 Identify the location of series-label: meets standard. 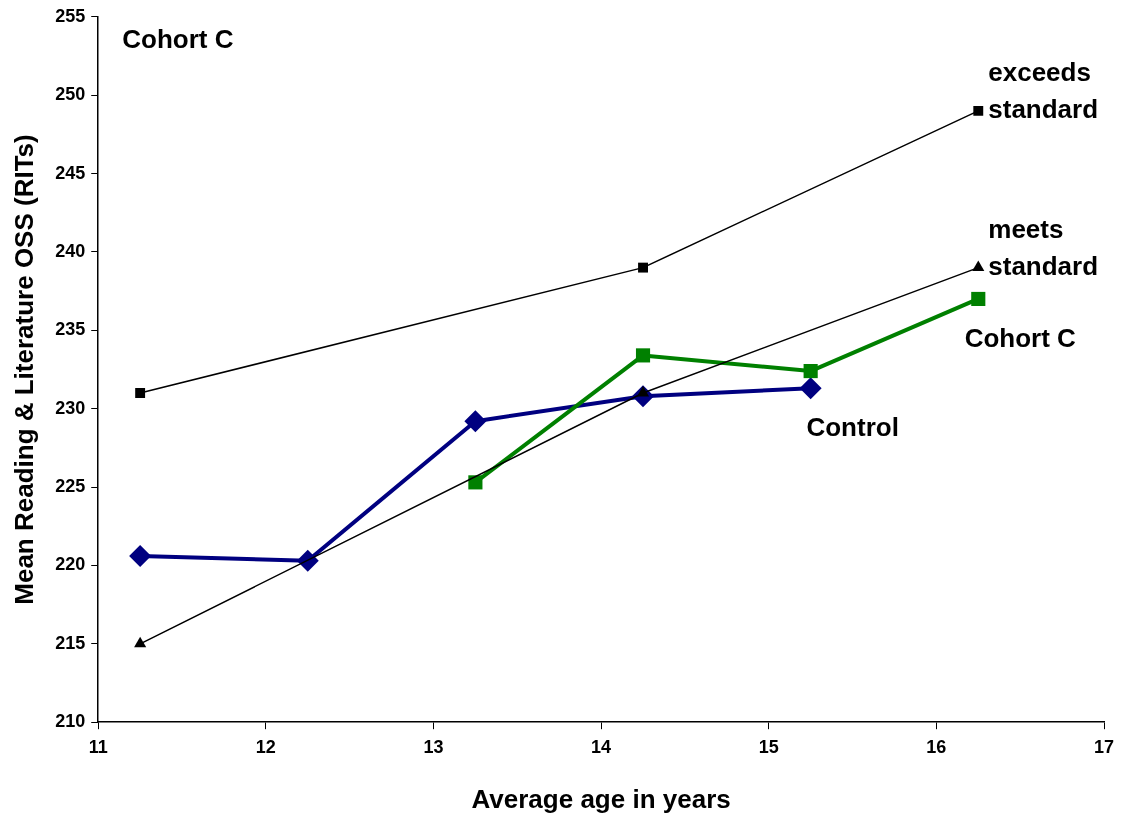
(1043, 247).